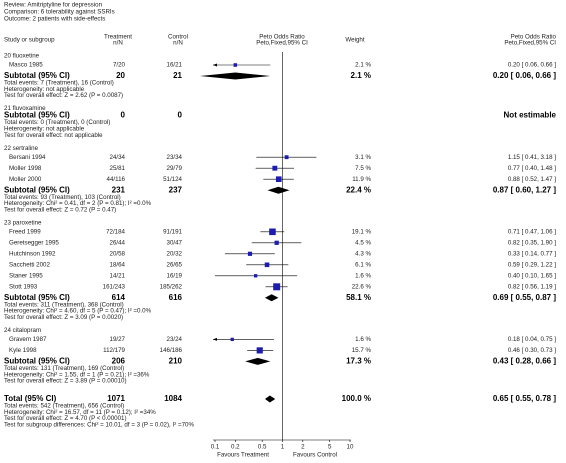 The image size is (566, 463). What do you see at coordinates (524, 189) in the screenshot?
I see `summary-result: 0.87 [ 0.60, 1.27 ]` at bounding box center [524, 189].